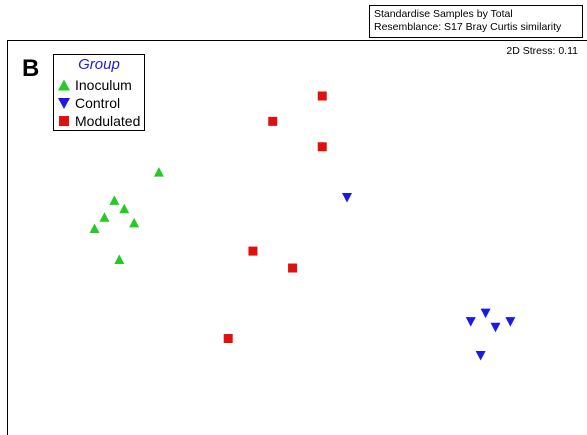 The height and width of the screenshot is (435, 587). I want to click on legend-label-inoculum: Inoculum, so click(103, 85).